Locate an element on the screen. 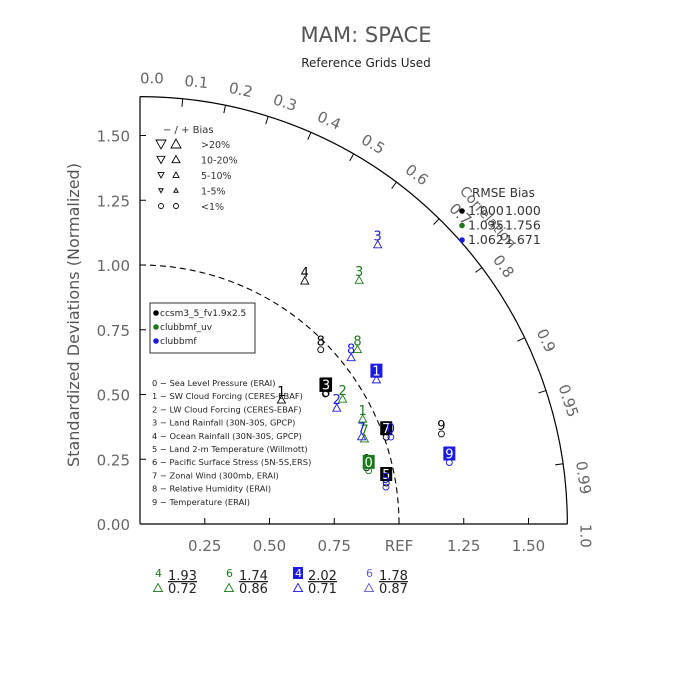 This screenshot has width=700, height=700. case-legend-label: clubbmf is located at coordinates (178, 342).